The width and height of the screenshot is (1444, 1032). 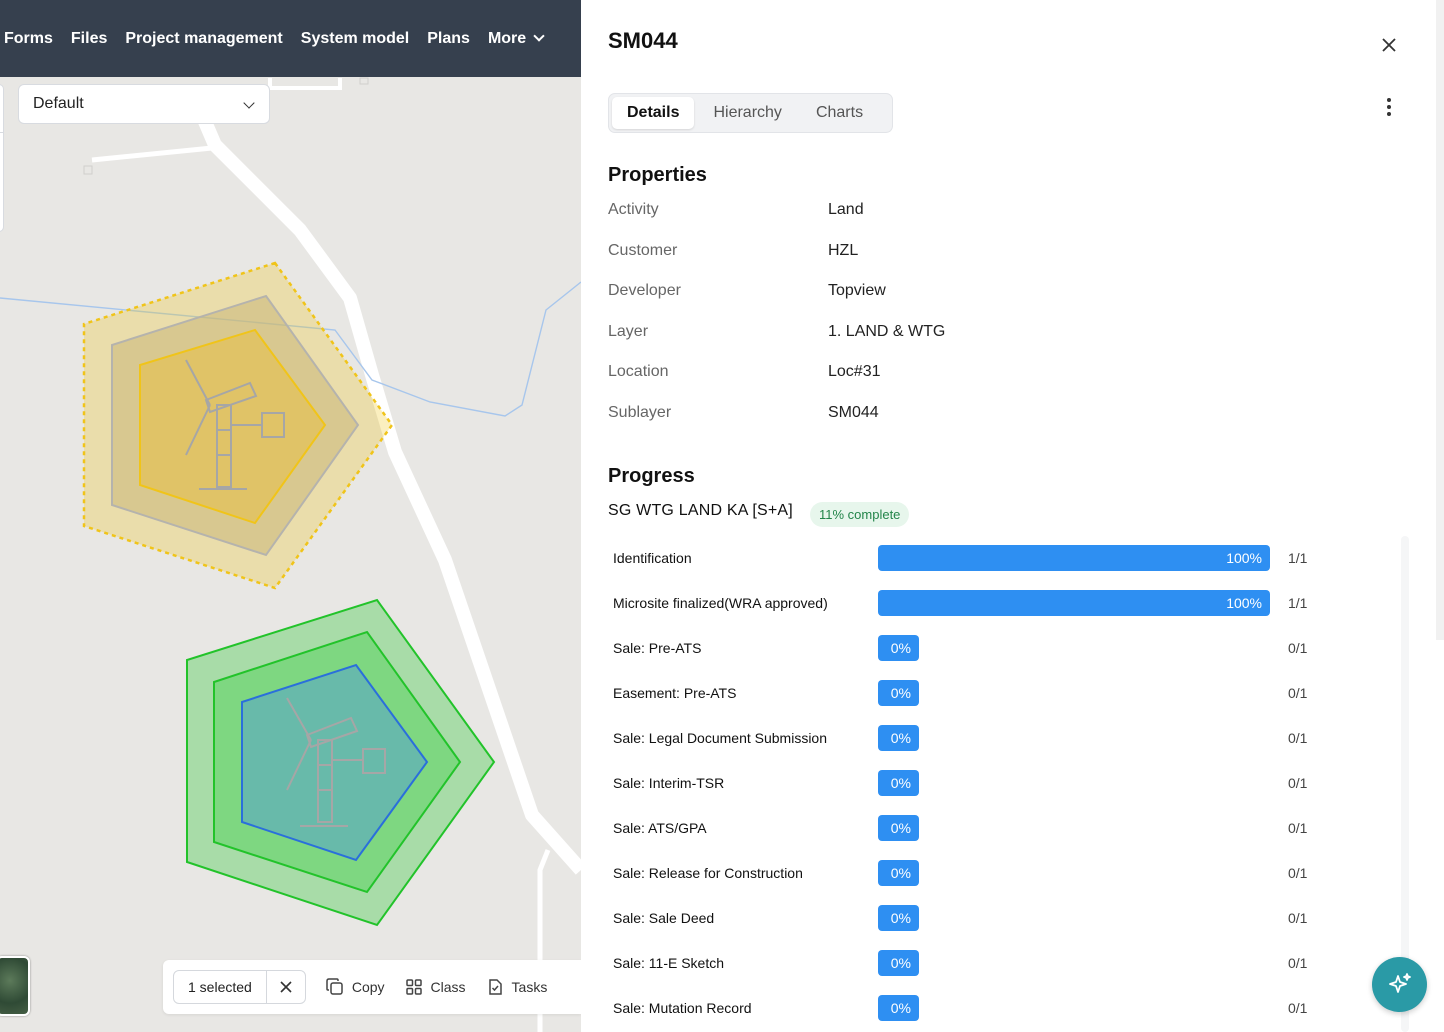 I want to click on property-value: Land, so click(x=846, y=209).